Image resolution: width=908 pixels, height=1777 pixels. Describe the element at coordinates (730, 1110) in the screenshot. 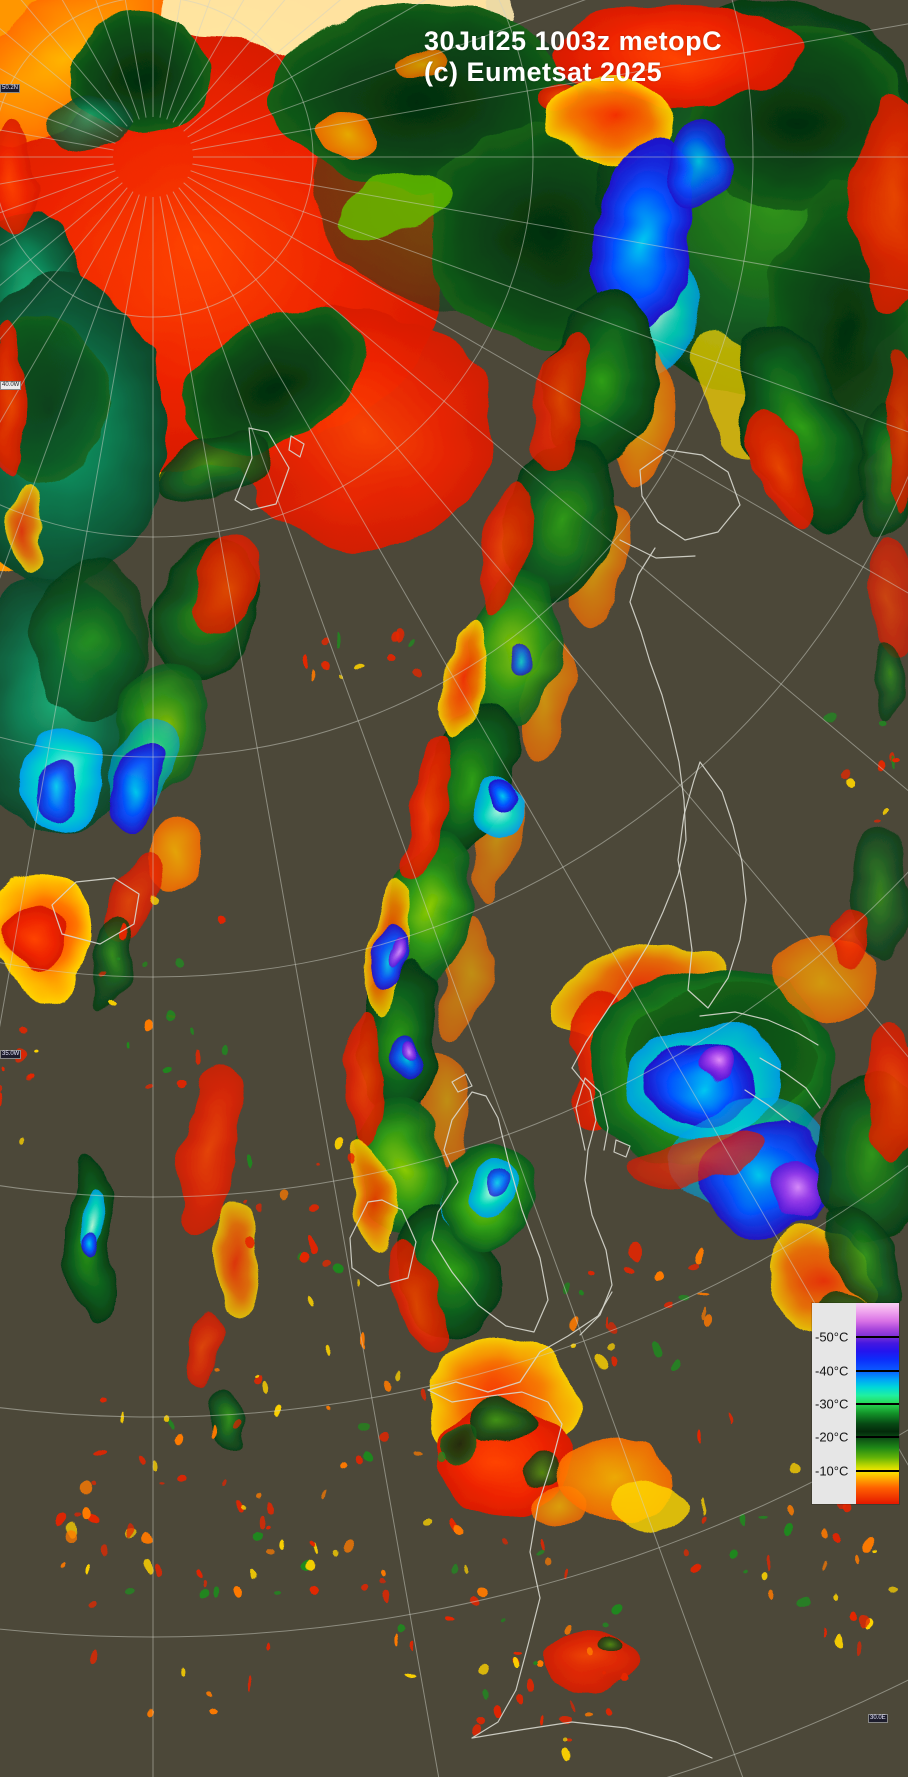

I see `cloud-storm-right` at that location.